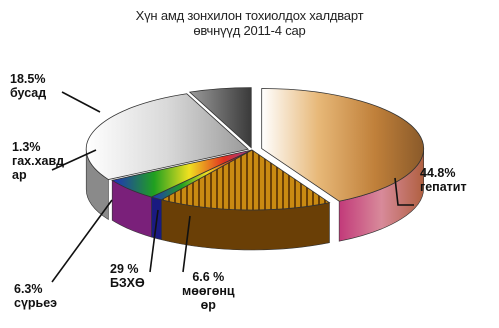 The image size is (499, 328). Describe the element at coordinates (26, 147) in the screenshot. I see `slice-label-liver-cancer-pct: 1.3%` at that location.